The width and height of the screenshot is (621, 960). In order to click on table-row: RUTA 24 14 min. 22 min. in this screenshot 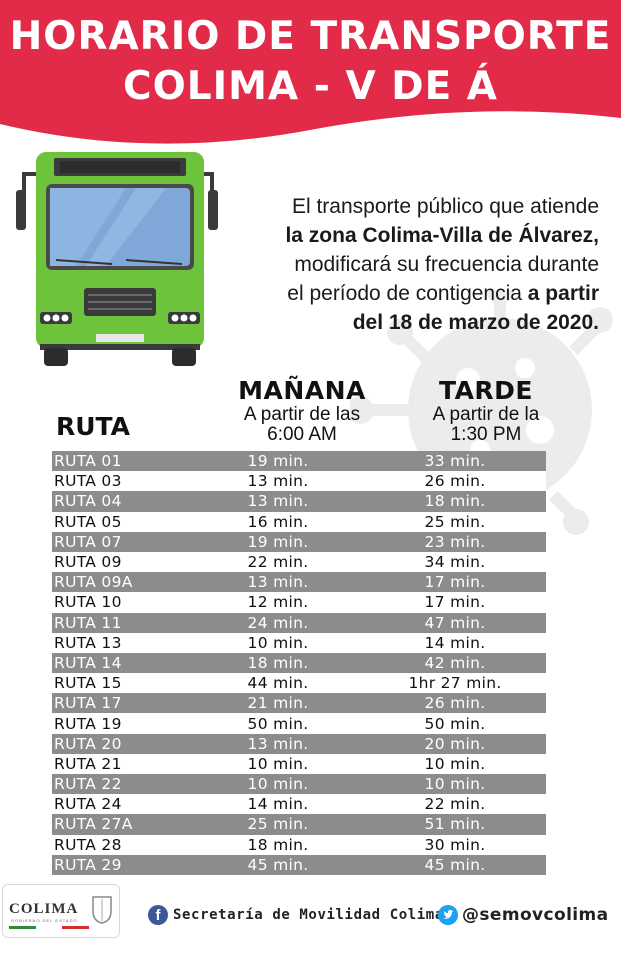, I will do `click(299, 804)`.